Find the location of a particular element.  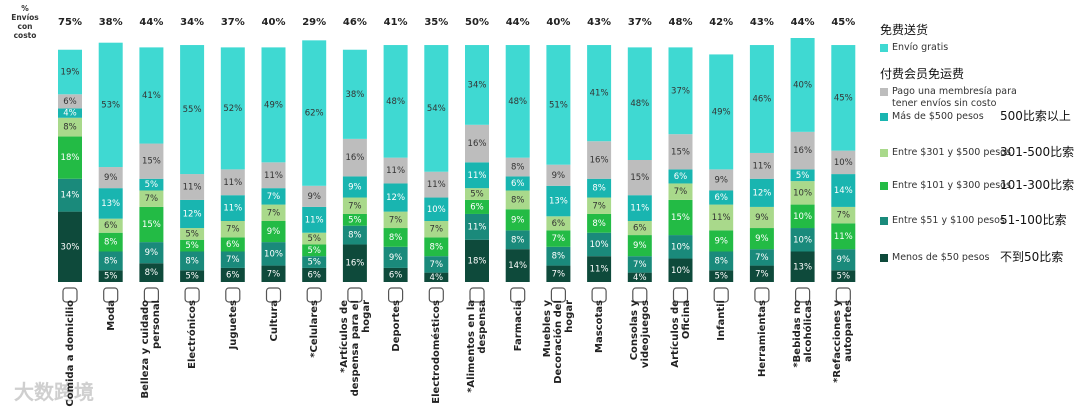

value-label: 55% is located at coordinates (192, 110).